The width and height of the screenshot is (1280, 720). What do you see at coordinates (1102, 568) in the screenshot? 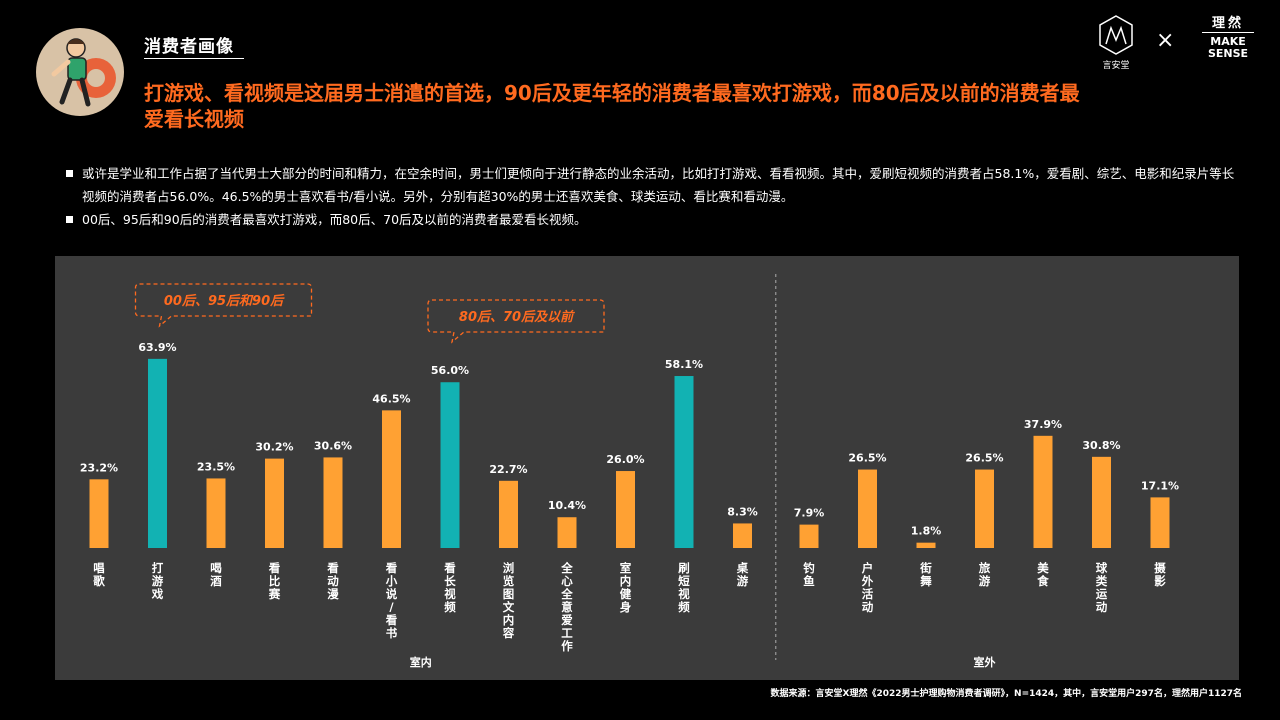
I see `category-label-char: 球` at bounding box center [1102, 568].